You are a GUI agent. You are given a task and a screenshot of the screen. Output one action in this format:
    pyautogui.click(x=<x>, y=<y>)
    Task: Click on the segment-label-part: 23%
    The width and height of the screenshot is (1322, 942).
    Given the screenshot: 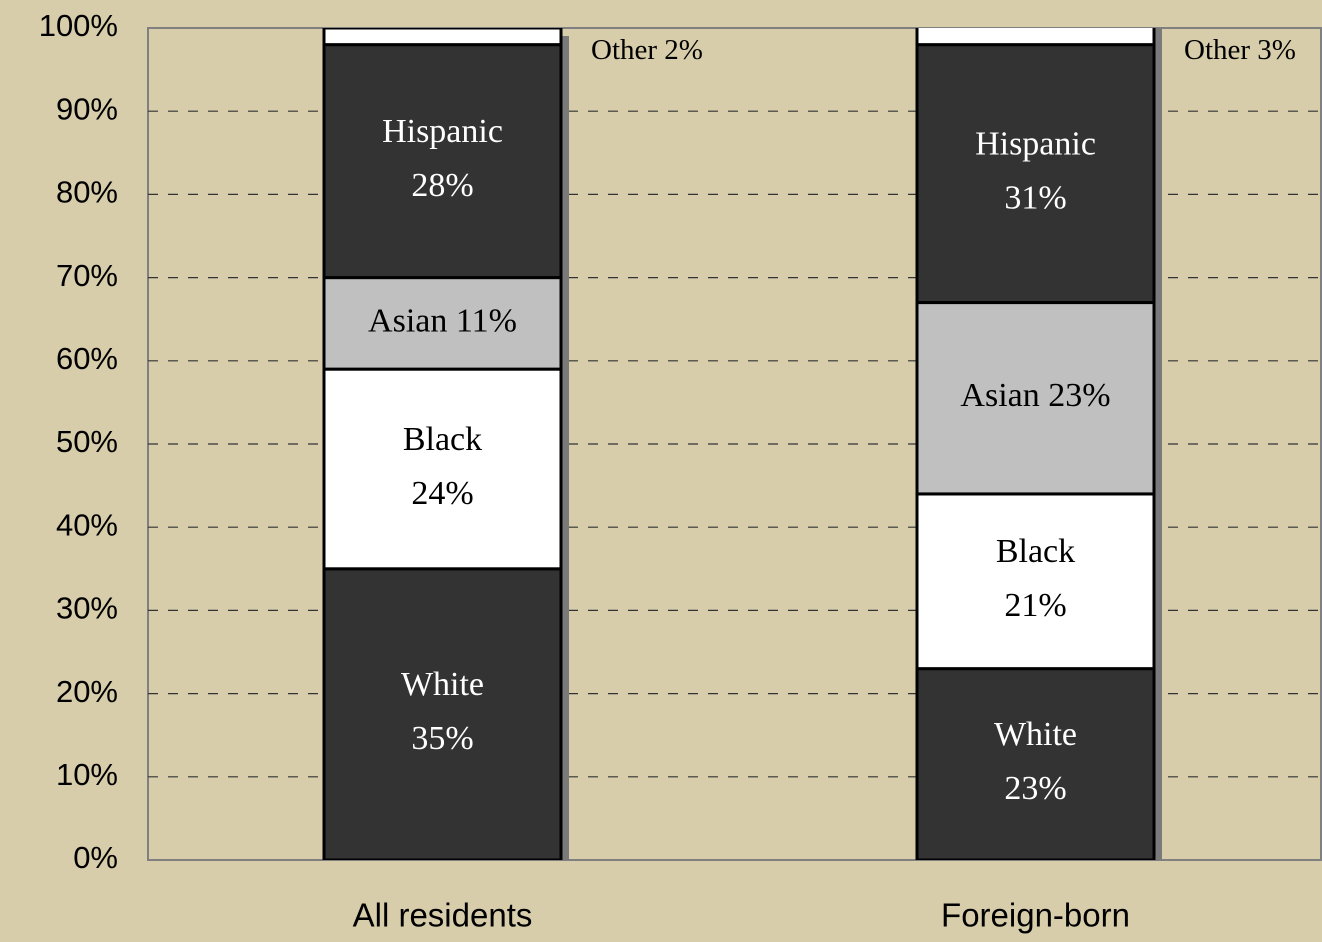 What is the action you would take?
    pyautogui.click(x=1079, y=395)
    